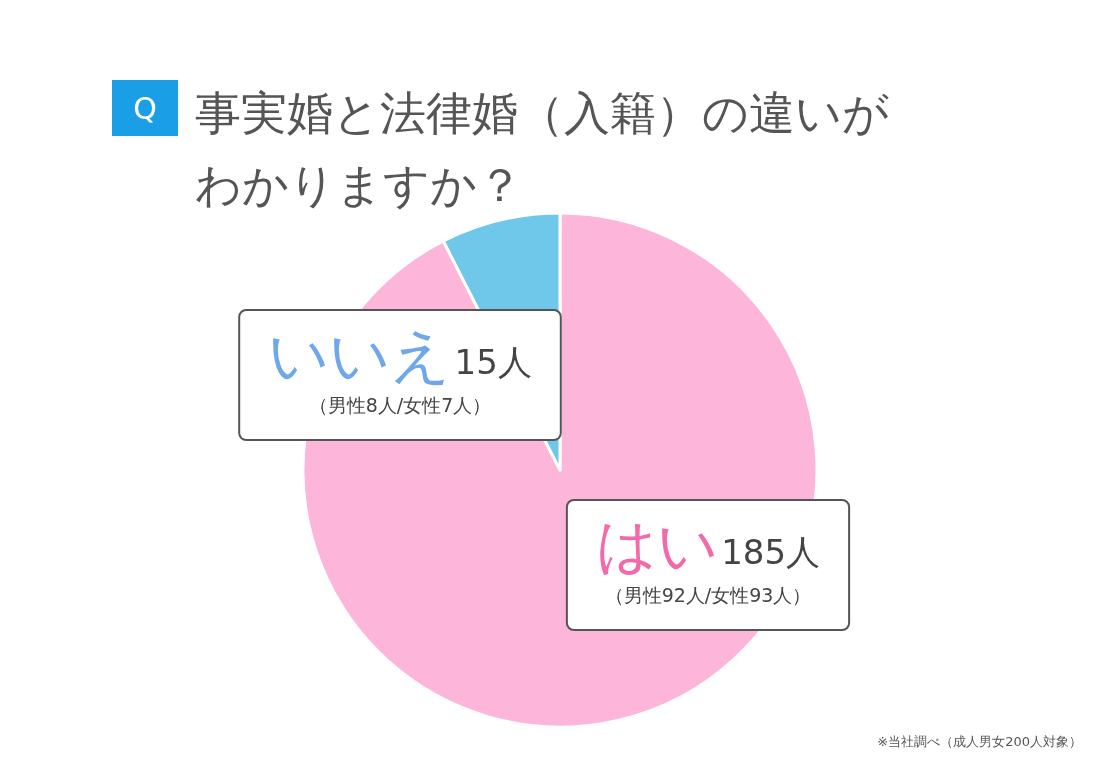 This screenshot has height=770, width=1100. Describe the element at coordinates (708, 595) in the screenshot. I see `text: （男性92人/女性93人）` at that location.